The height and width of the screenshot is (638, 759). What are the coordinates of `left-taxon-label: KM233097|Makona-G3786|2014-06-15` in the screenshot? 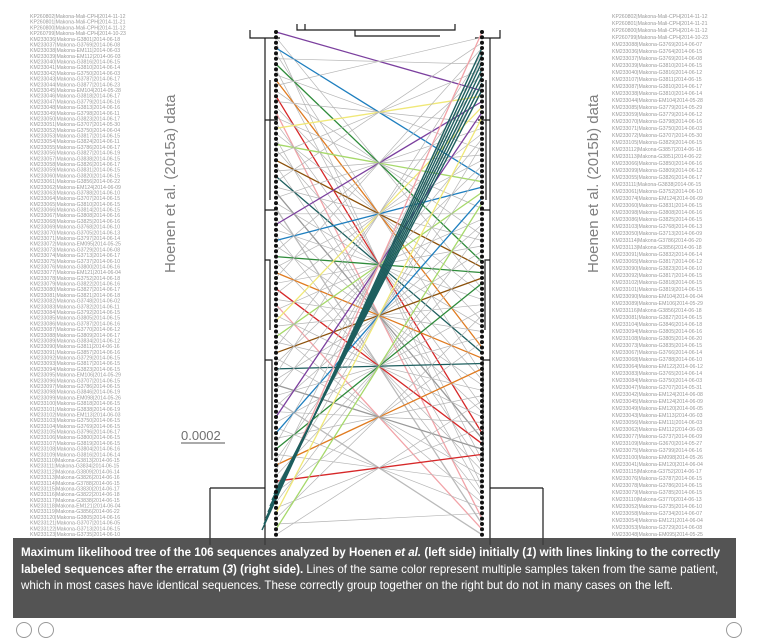 It's located at (75, 387).